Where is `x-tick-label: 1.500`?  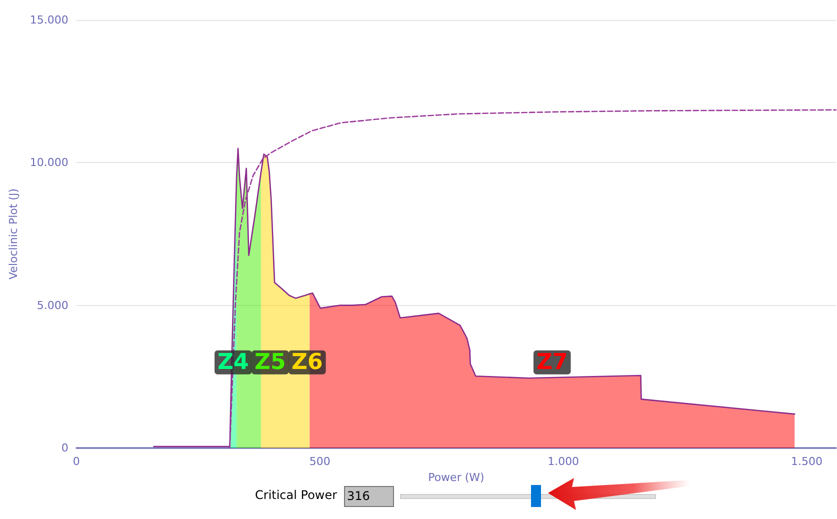 x-tick-label: 1.500 is located at coordinates (807, 461).